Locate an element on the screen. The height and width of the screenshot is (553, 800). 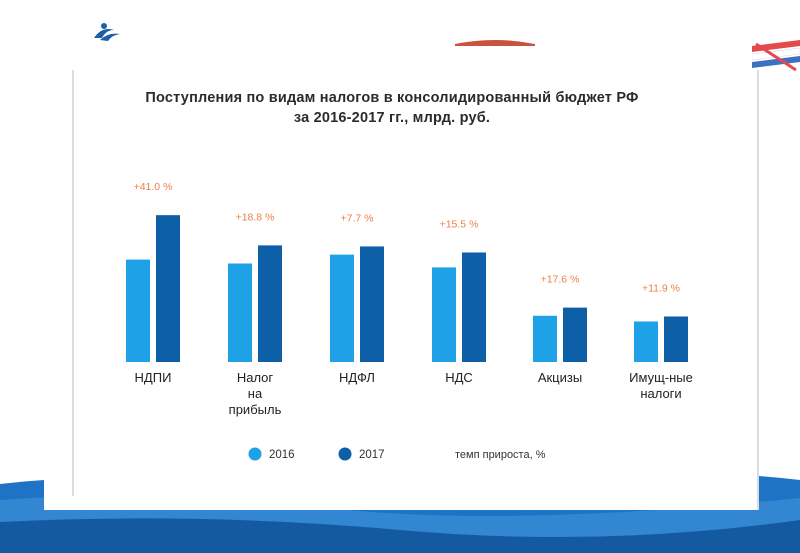
category-label: Акцизы is located at coordinates (560, 377).